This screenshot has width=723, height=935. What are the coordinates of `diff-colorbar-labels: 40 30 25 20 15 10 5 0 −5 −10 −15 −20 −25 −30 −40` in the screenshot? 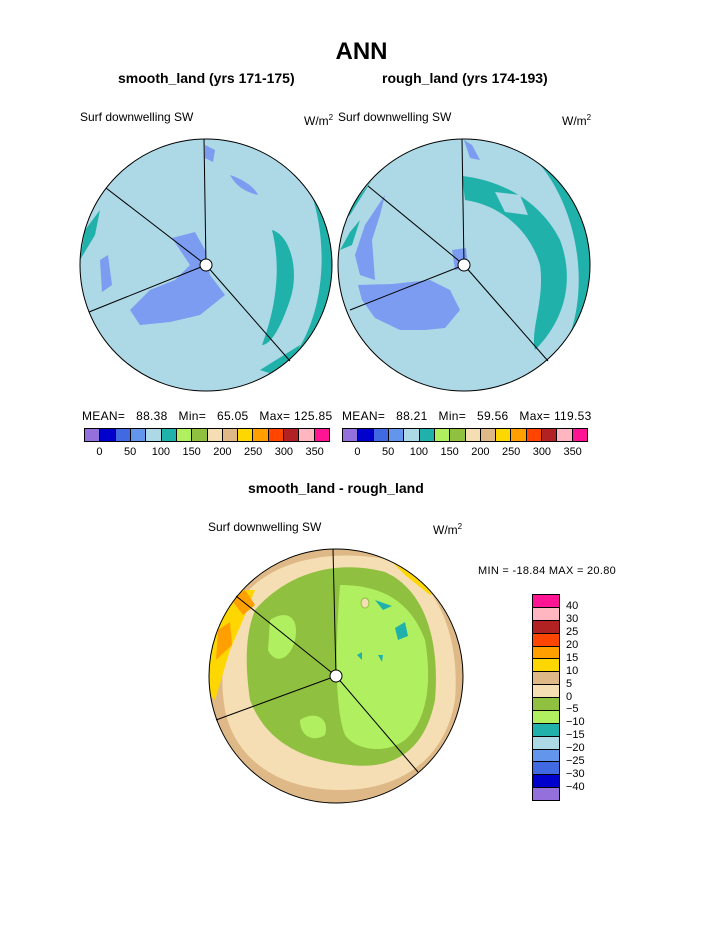 It's located at (586, 697).